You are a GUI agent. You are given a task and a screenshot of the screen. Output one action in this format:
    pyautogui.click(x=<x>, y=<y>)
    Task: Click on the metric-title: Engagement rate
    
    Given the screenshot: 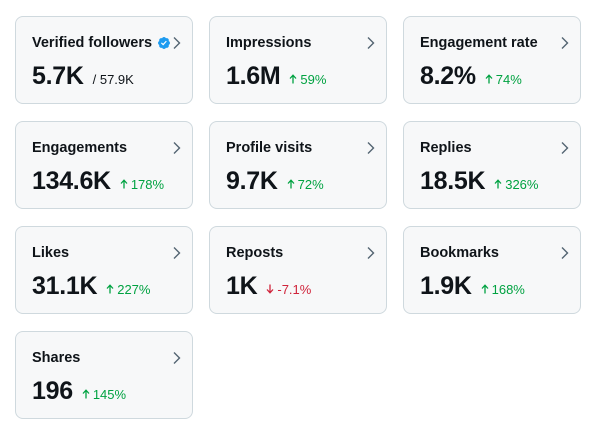 What is the action you would take?
    pyautogui.click(x=479, y=43)
    